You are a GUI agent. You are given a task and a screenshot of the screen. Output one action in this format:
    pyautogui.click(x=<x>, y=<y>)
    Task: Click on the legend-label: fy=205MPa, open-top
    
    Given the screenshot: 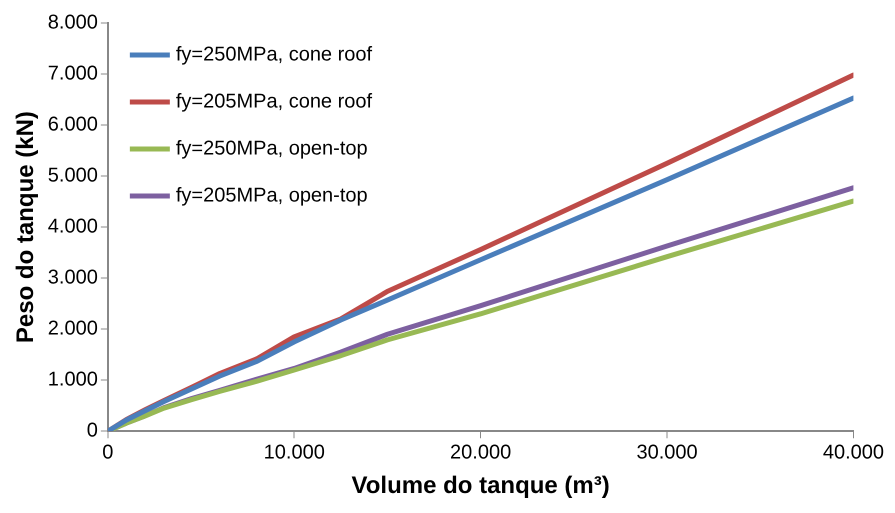 What is the action you would take?
    pyautogui.click(x=272, y=195)
    